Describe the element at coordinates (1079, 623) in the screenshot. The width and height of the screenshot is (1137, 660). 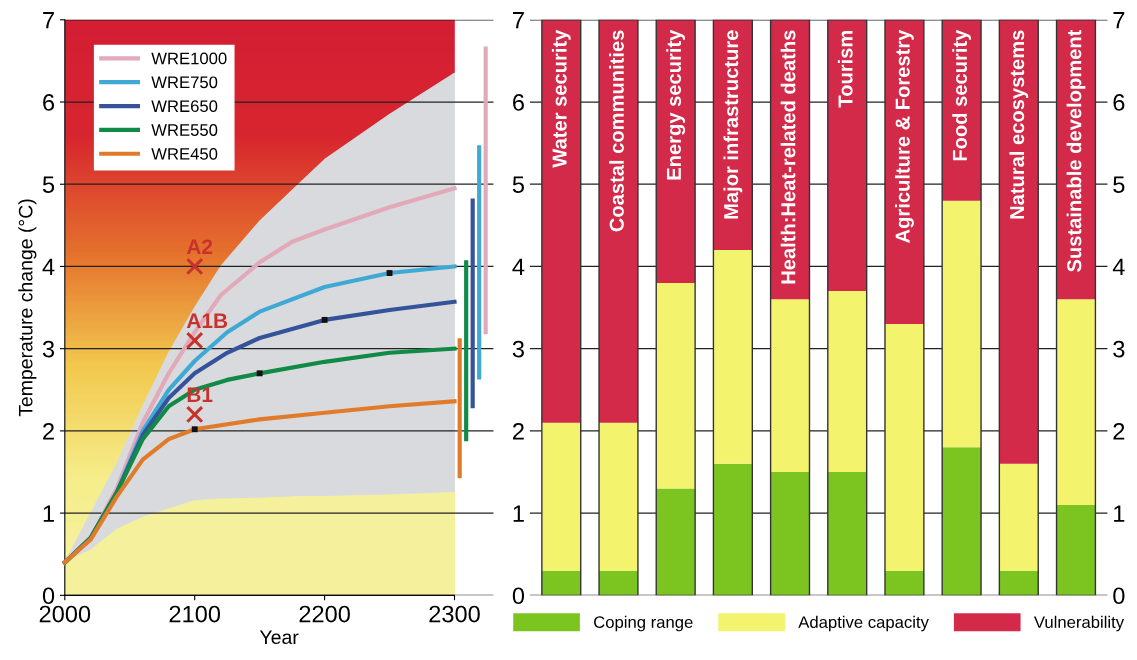
I see `legend-label: Vulnerability` at that location.